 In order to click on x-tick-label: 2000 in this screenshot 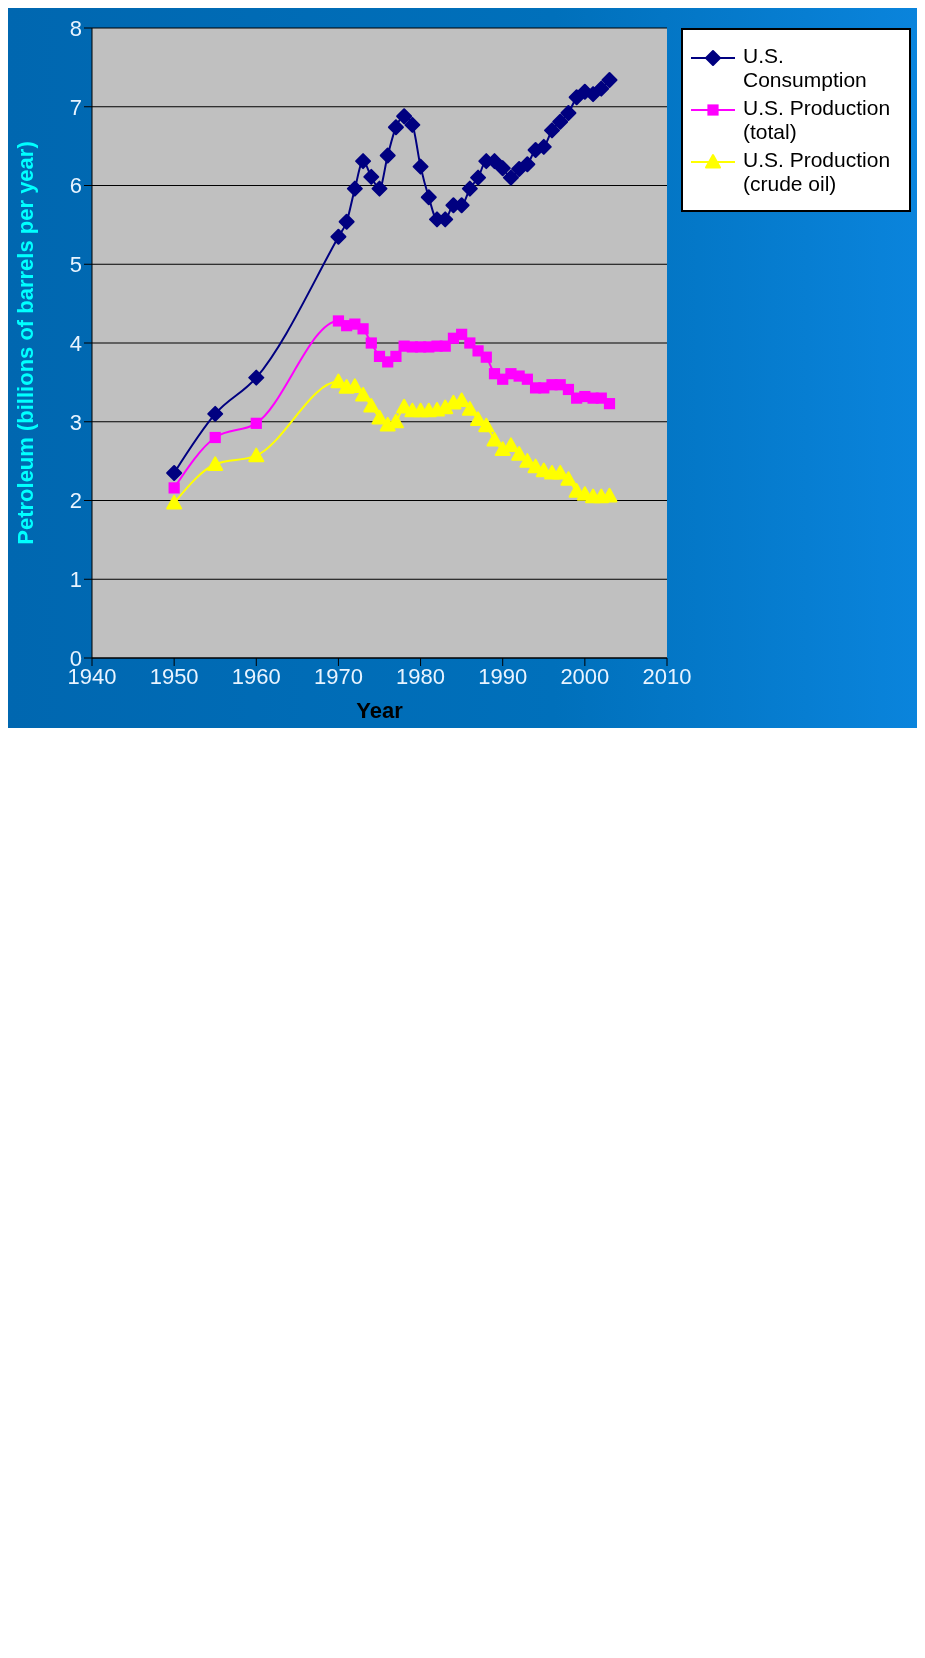, I will do `click(585, 676)`.